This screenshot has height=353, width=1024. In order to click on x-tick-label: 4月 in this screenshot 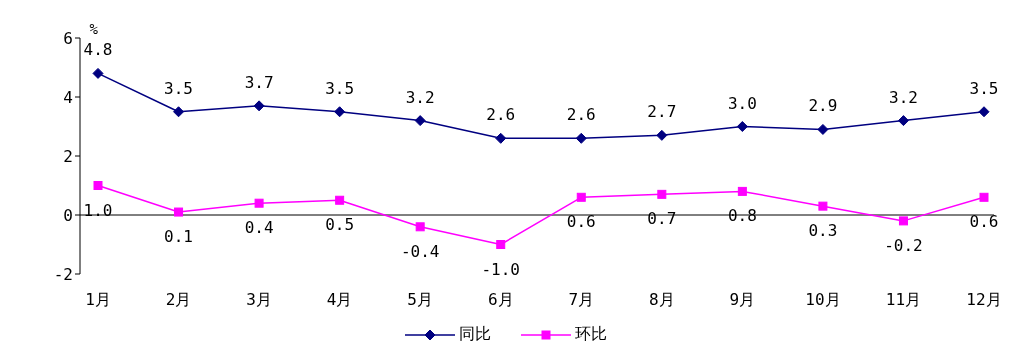, I will do `click(339, 300)`.